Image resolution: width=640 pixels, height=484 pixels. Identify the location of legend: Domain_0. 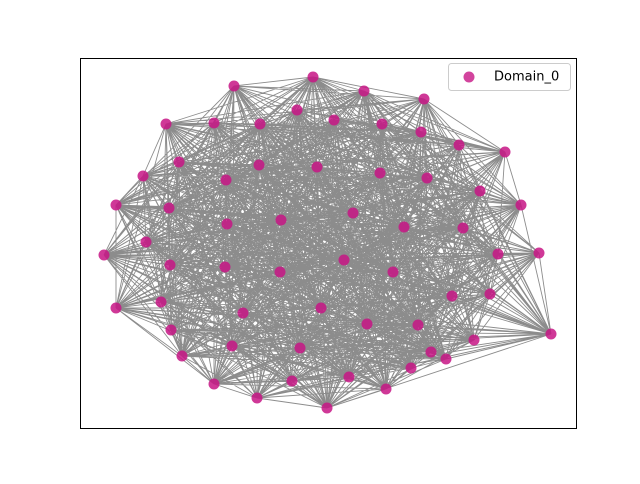
(509, 77).